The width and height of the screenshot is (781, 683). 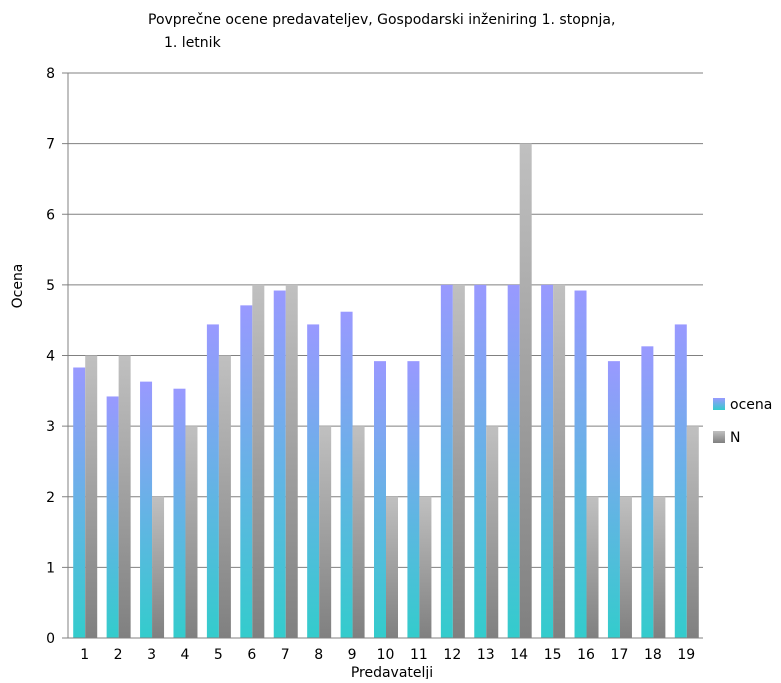 I want to click on x-tick-label: 1, so click(x=84, y=655).